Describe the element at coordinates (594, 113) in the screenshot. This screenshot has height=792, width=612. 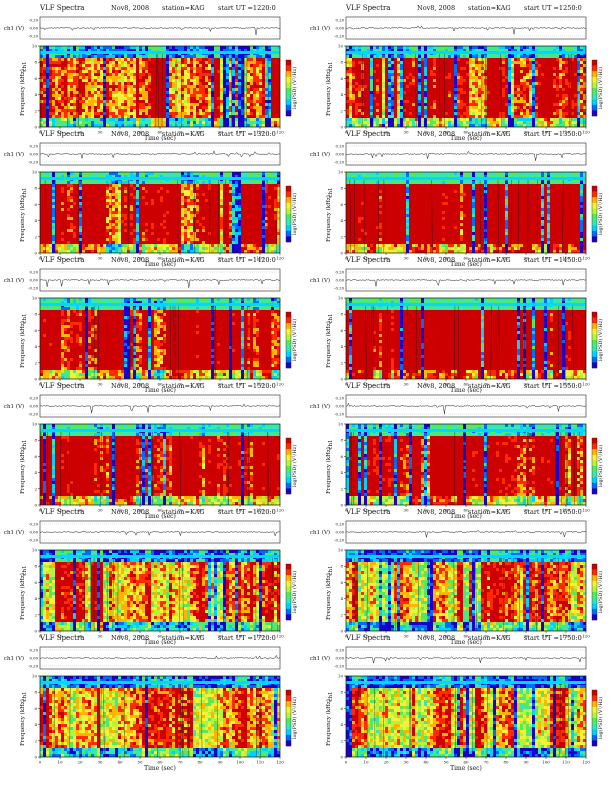
I see `colorbar-segment` at that location.